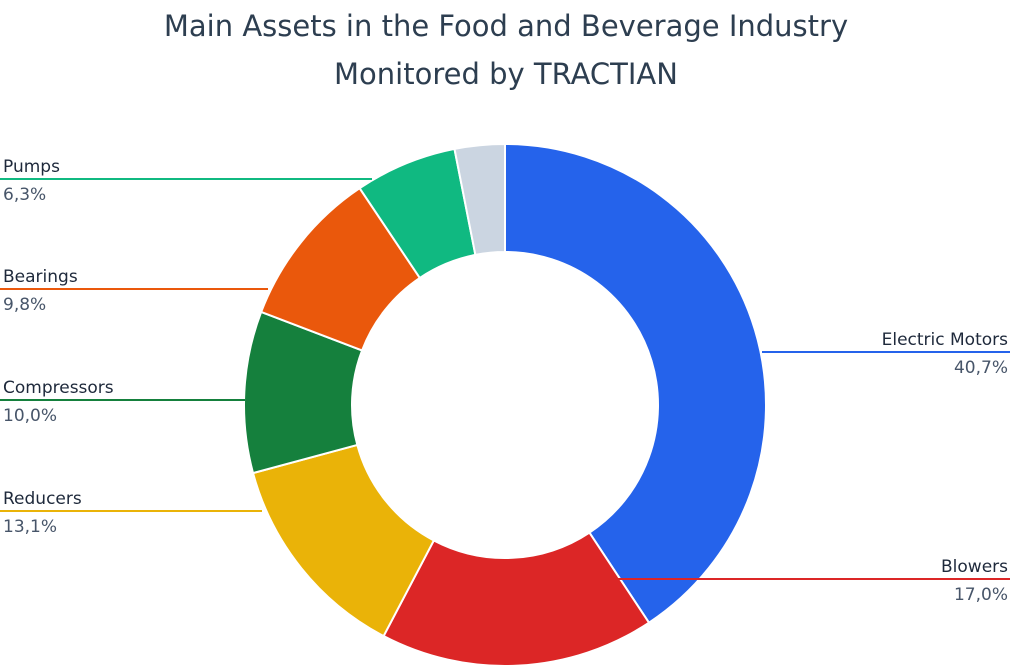 The width and height of the screenshot is (1012, 669). I want to click on chart-title: Monitored by TRACTIAN, so click(506, 74).